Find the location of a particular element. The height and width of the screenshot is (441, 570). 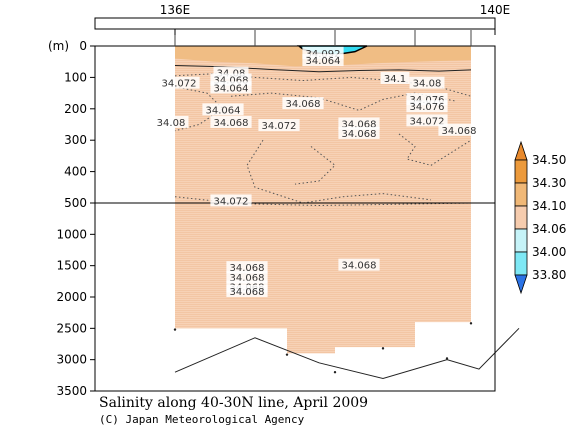

contour-label-21: 34.068 is located at coordinates (247, 278).